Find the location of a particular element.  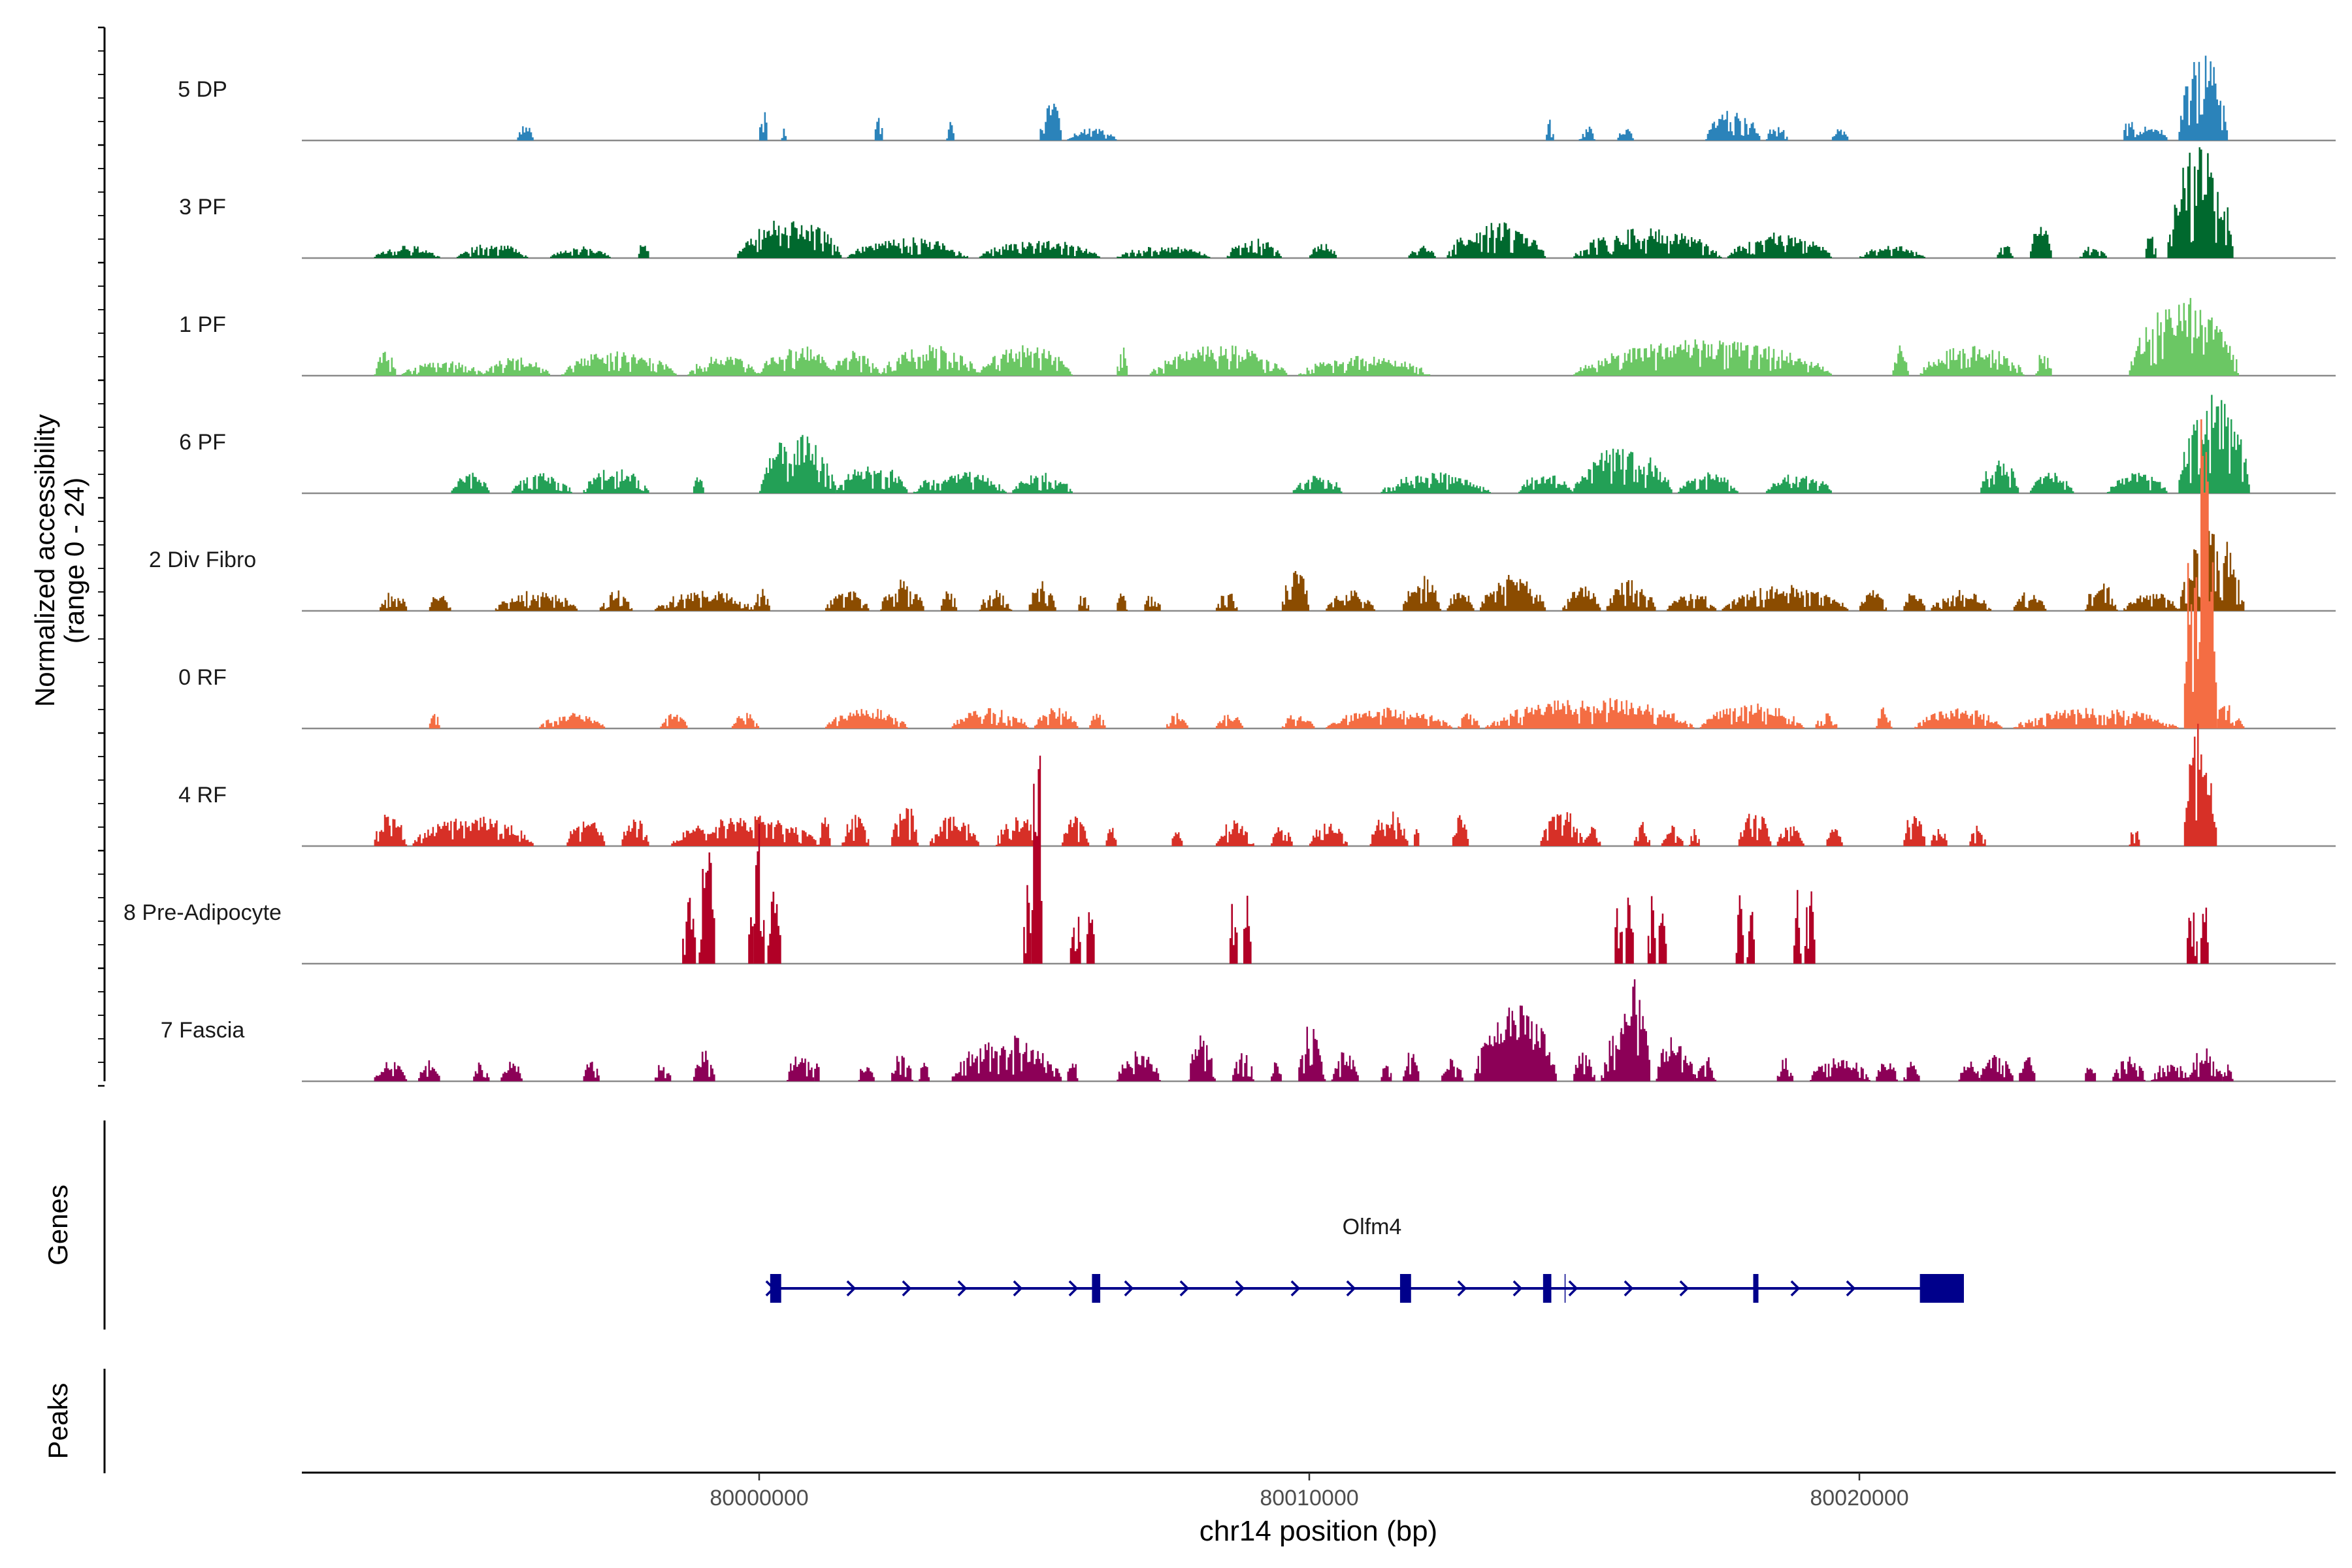

track-label: 7 Fascia is located at coordinates (203, 1030).